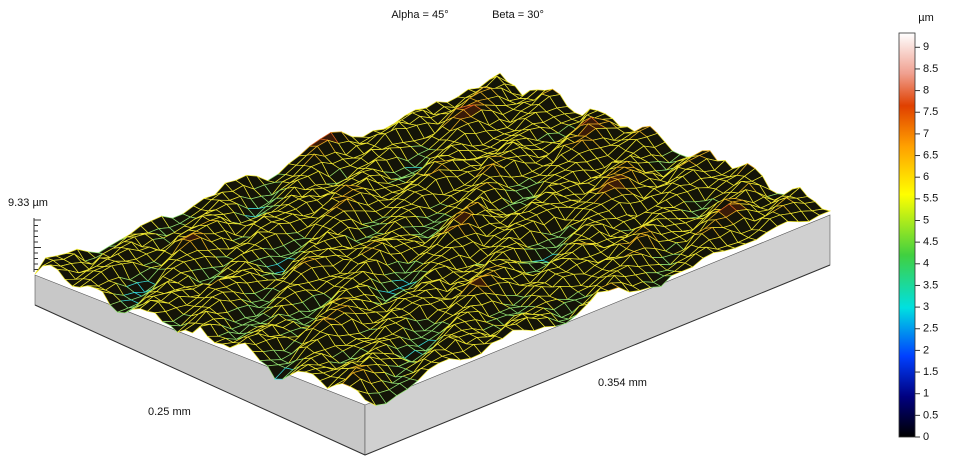 Image resolution: width=956 pixels, height=462 pixels. What do you see at coordinates (926, 134) in the screenshot?
I see `colorbar-tick-label: 7` at bounding box center [926, 134].